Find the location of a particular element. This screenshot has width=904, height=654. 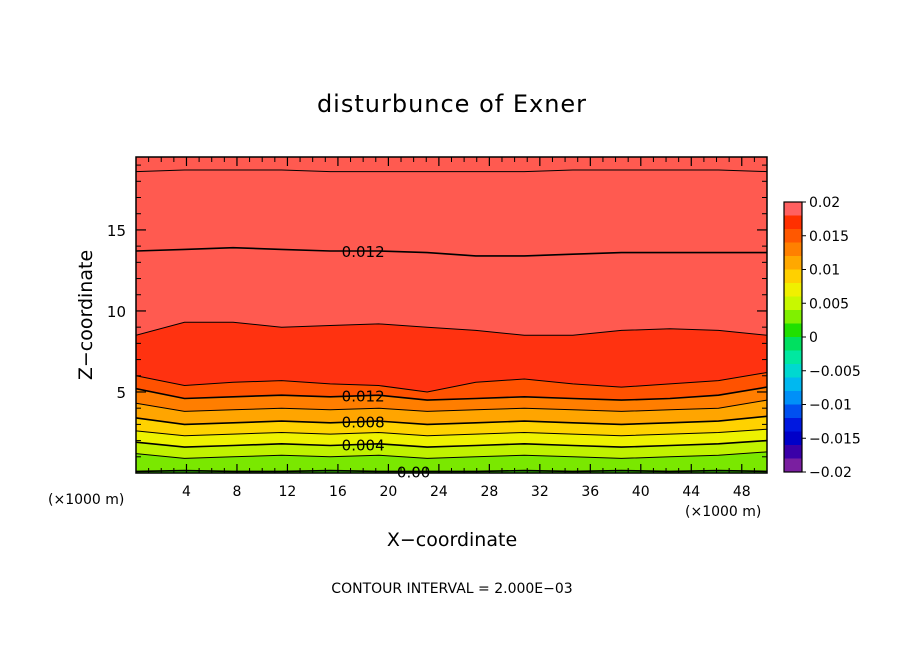

colorbar-label: −0.005 is located at coordinates (835, 372).